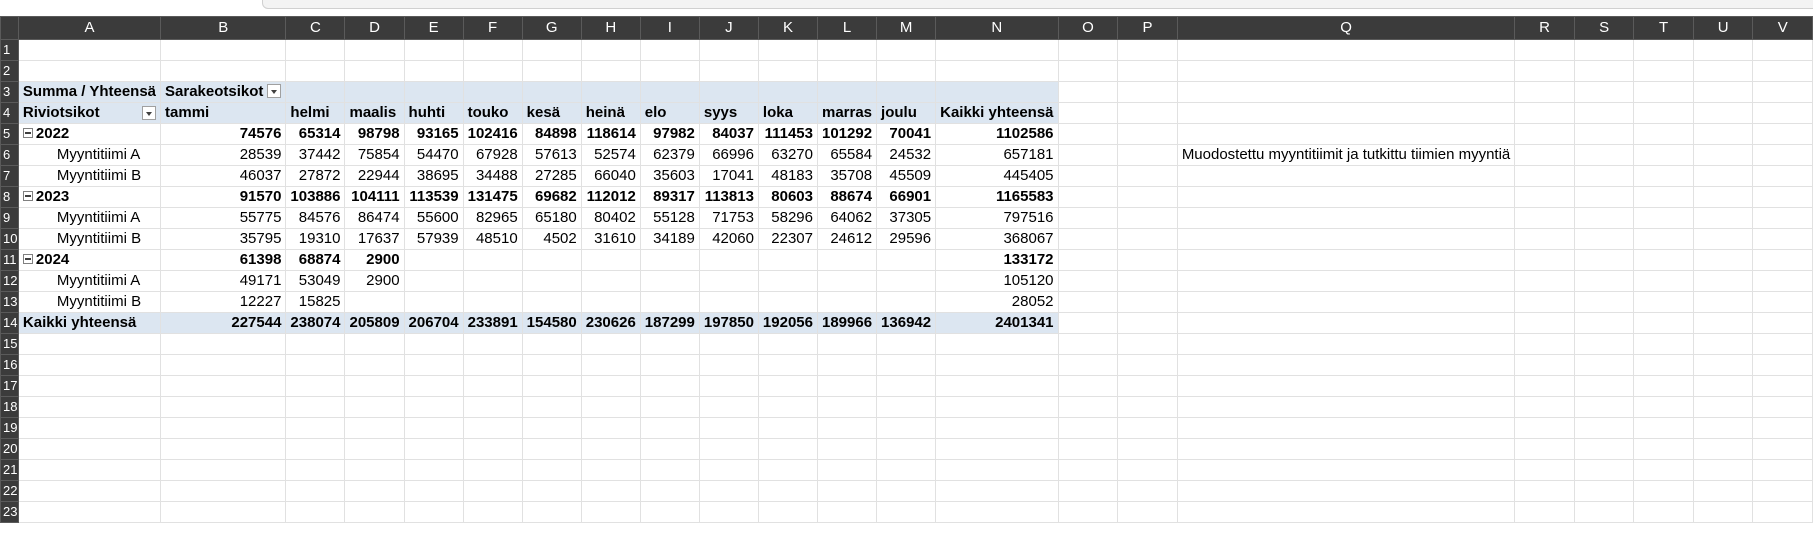 The image size is (1813, 547). Describe the element at coordinates (906, 176) in the screenshot. I see `team-month-value: 45509` at that location.